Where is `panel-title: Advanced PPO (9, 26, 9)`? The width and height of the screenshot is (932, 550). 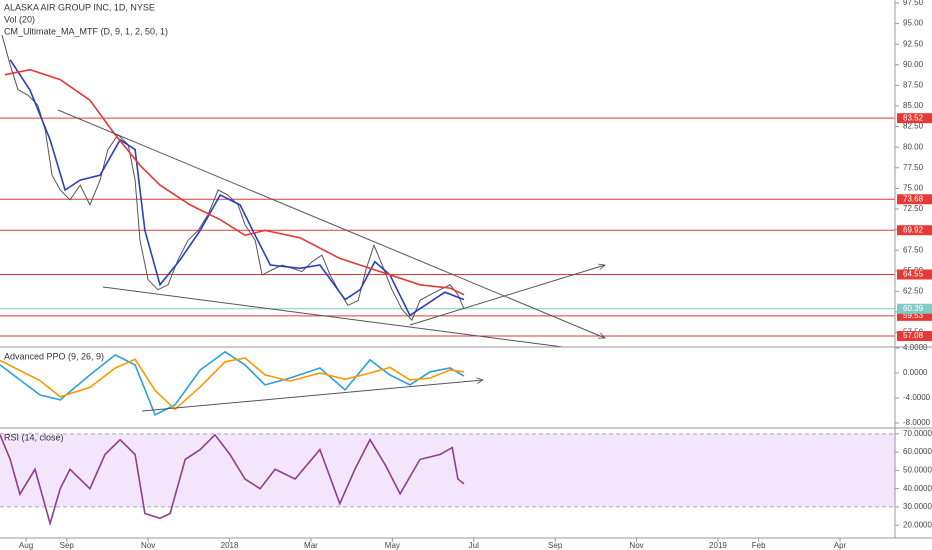 panel-title: Advanced PPO (9, 26, 9) is located at coordinates (54, 356).